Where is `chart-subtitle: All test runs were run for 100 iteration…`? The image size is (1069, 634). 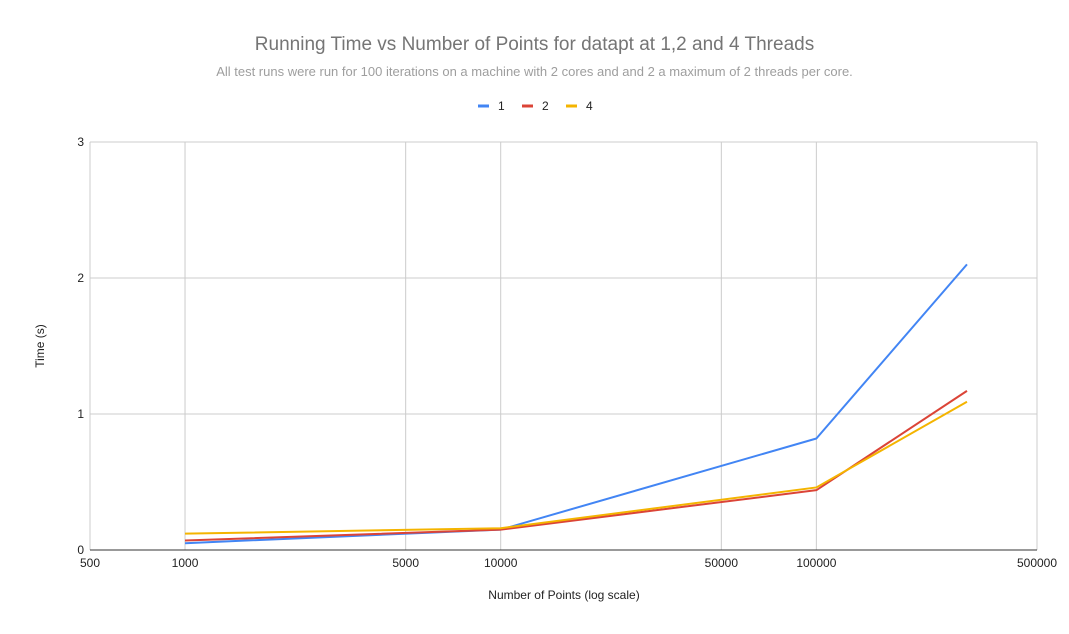
chart-subtitle: All test runs were run for 100 iteration… is located at coordinates (534, 71).